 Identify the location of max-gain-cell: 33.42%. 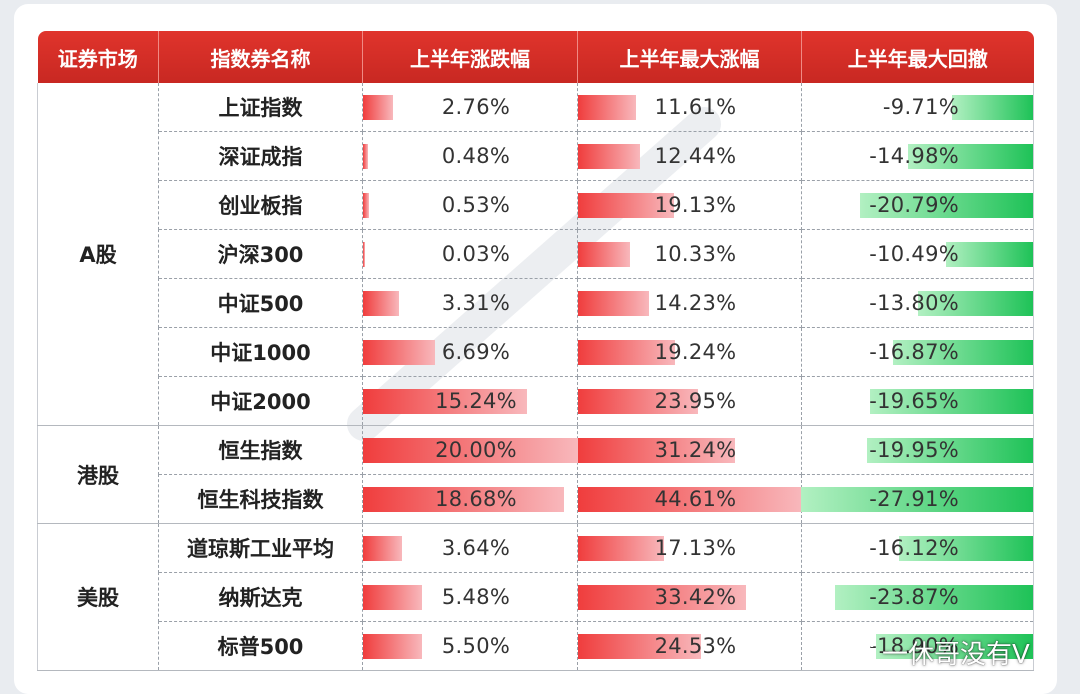
(689, 597).